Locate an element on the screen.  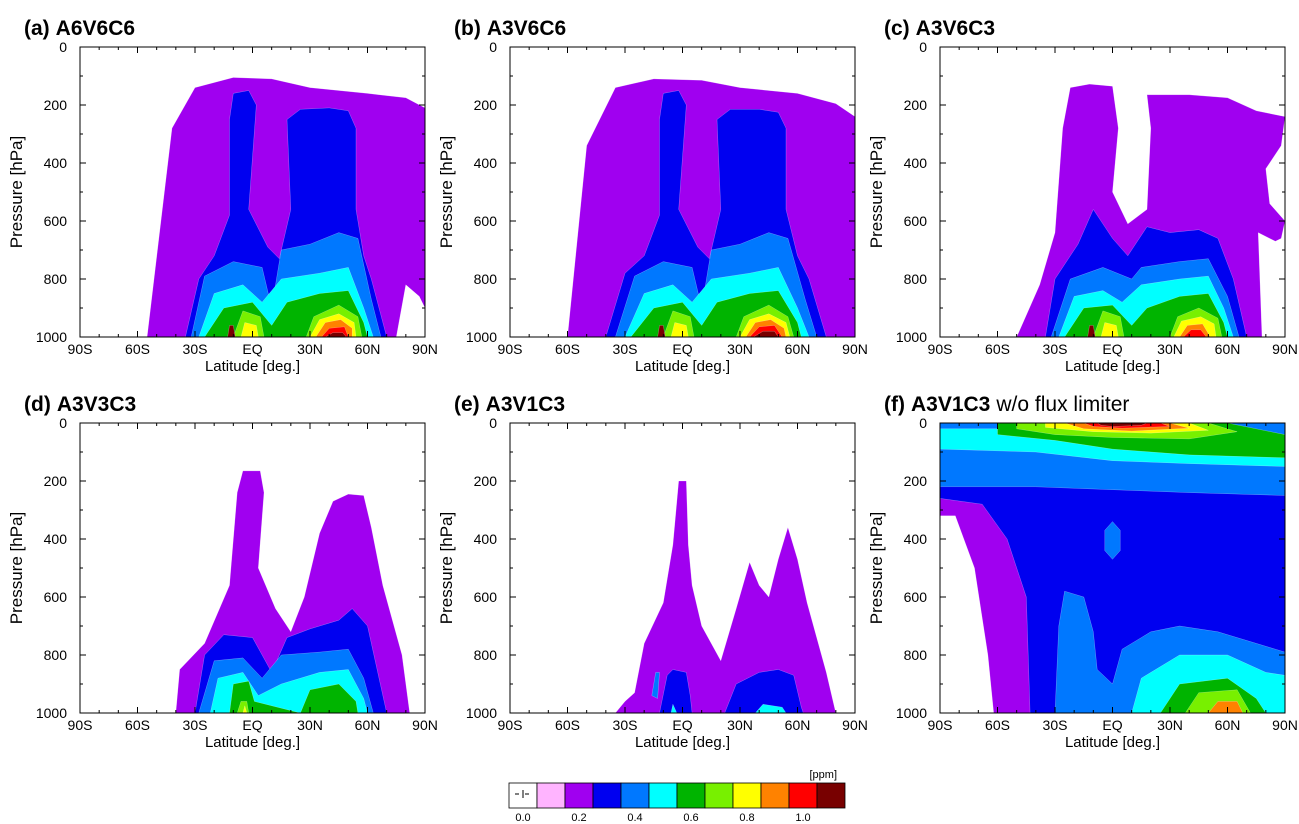
panel-title: (e) A3V1C3 is located at coordinates (509, 404).